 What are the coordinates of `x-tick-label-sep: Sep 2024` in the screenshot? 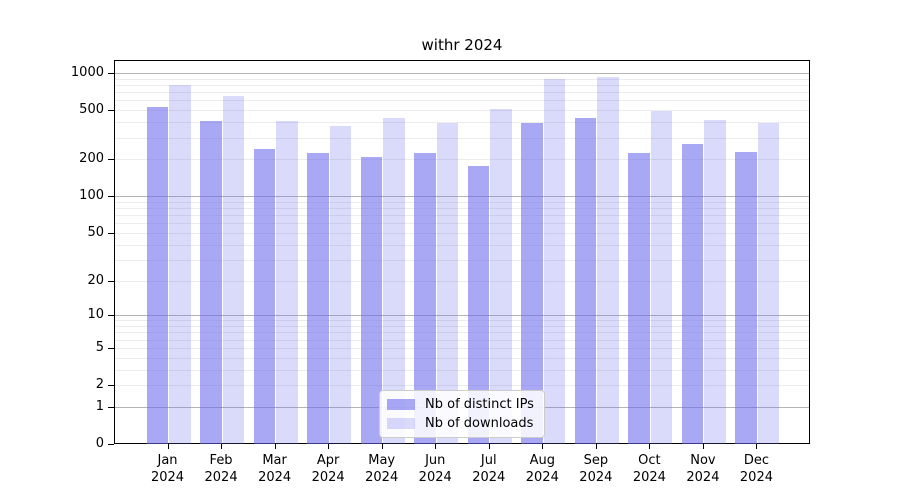 It's located at (596, 469).